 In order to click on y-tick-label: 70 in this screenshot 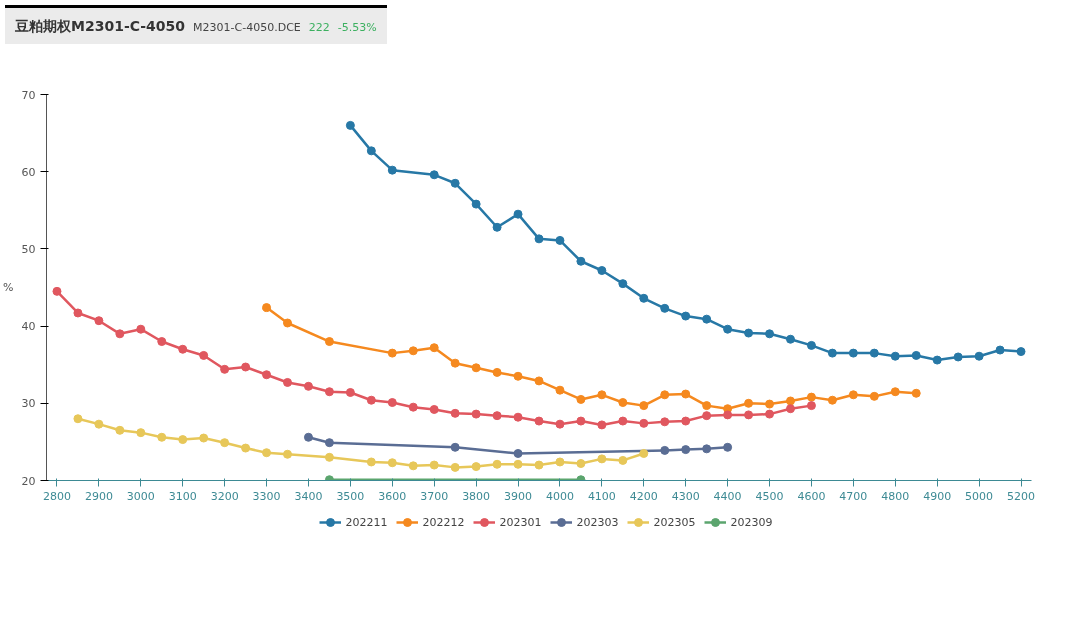, I will do `click(28, 95)`.